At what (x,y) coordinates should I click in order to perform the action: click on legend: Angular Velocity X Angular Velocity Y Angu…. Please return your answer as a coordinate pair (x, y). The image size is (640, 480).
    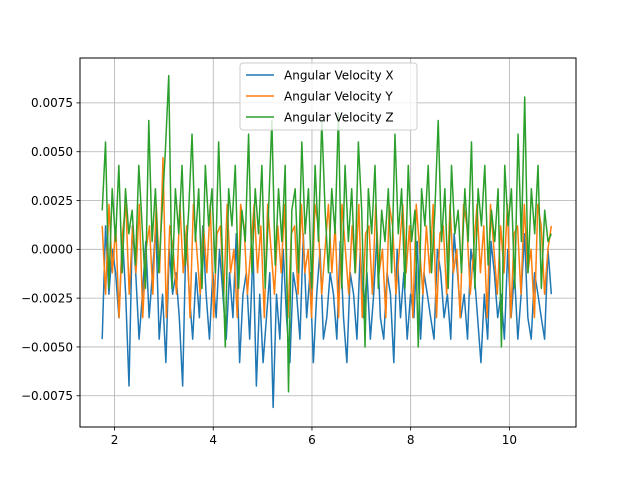
    Looking at the image, I should click on (328, 96).